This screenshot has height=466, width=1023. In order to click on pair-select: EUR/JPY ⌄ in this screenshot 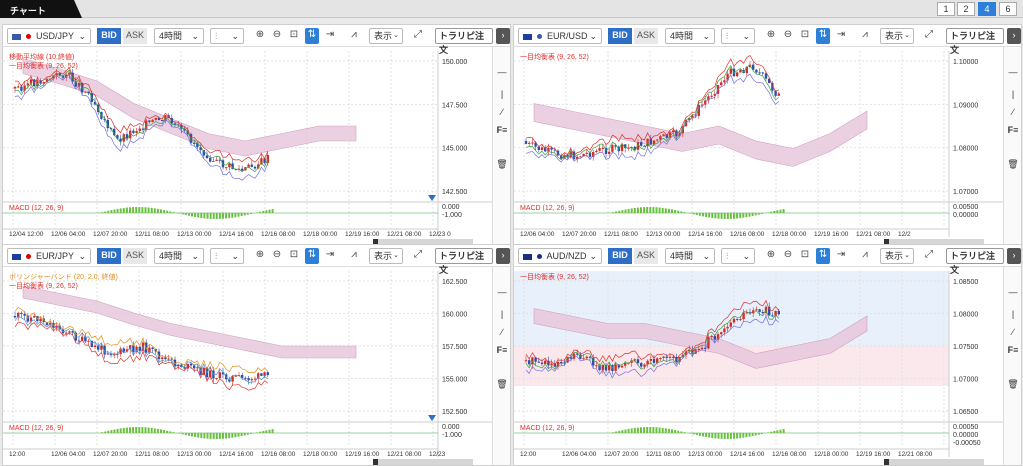, I will do `click(49, 256)`.